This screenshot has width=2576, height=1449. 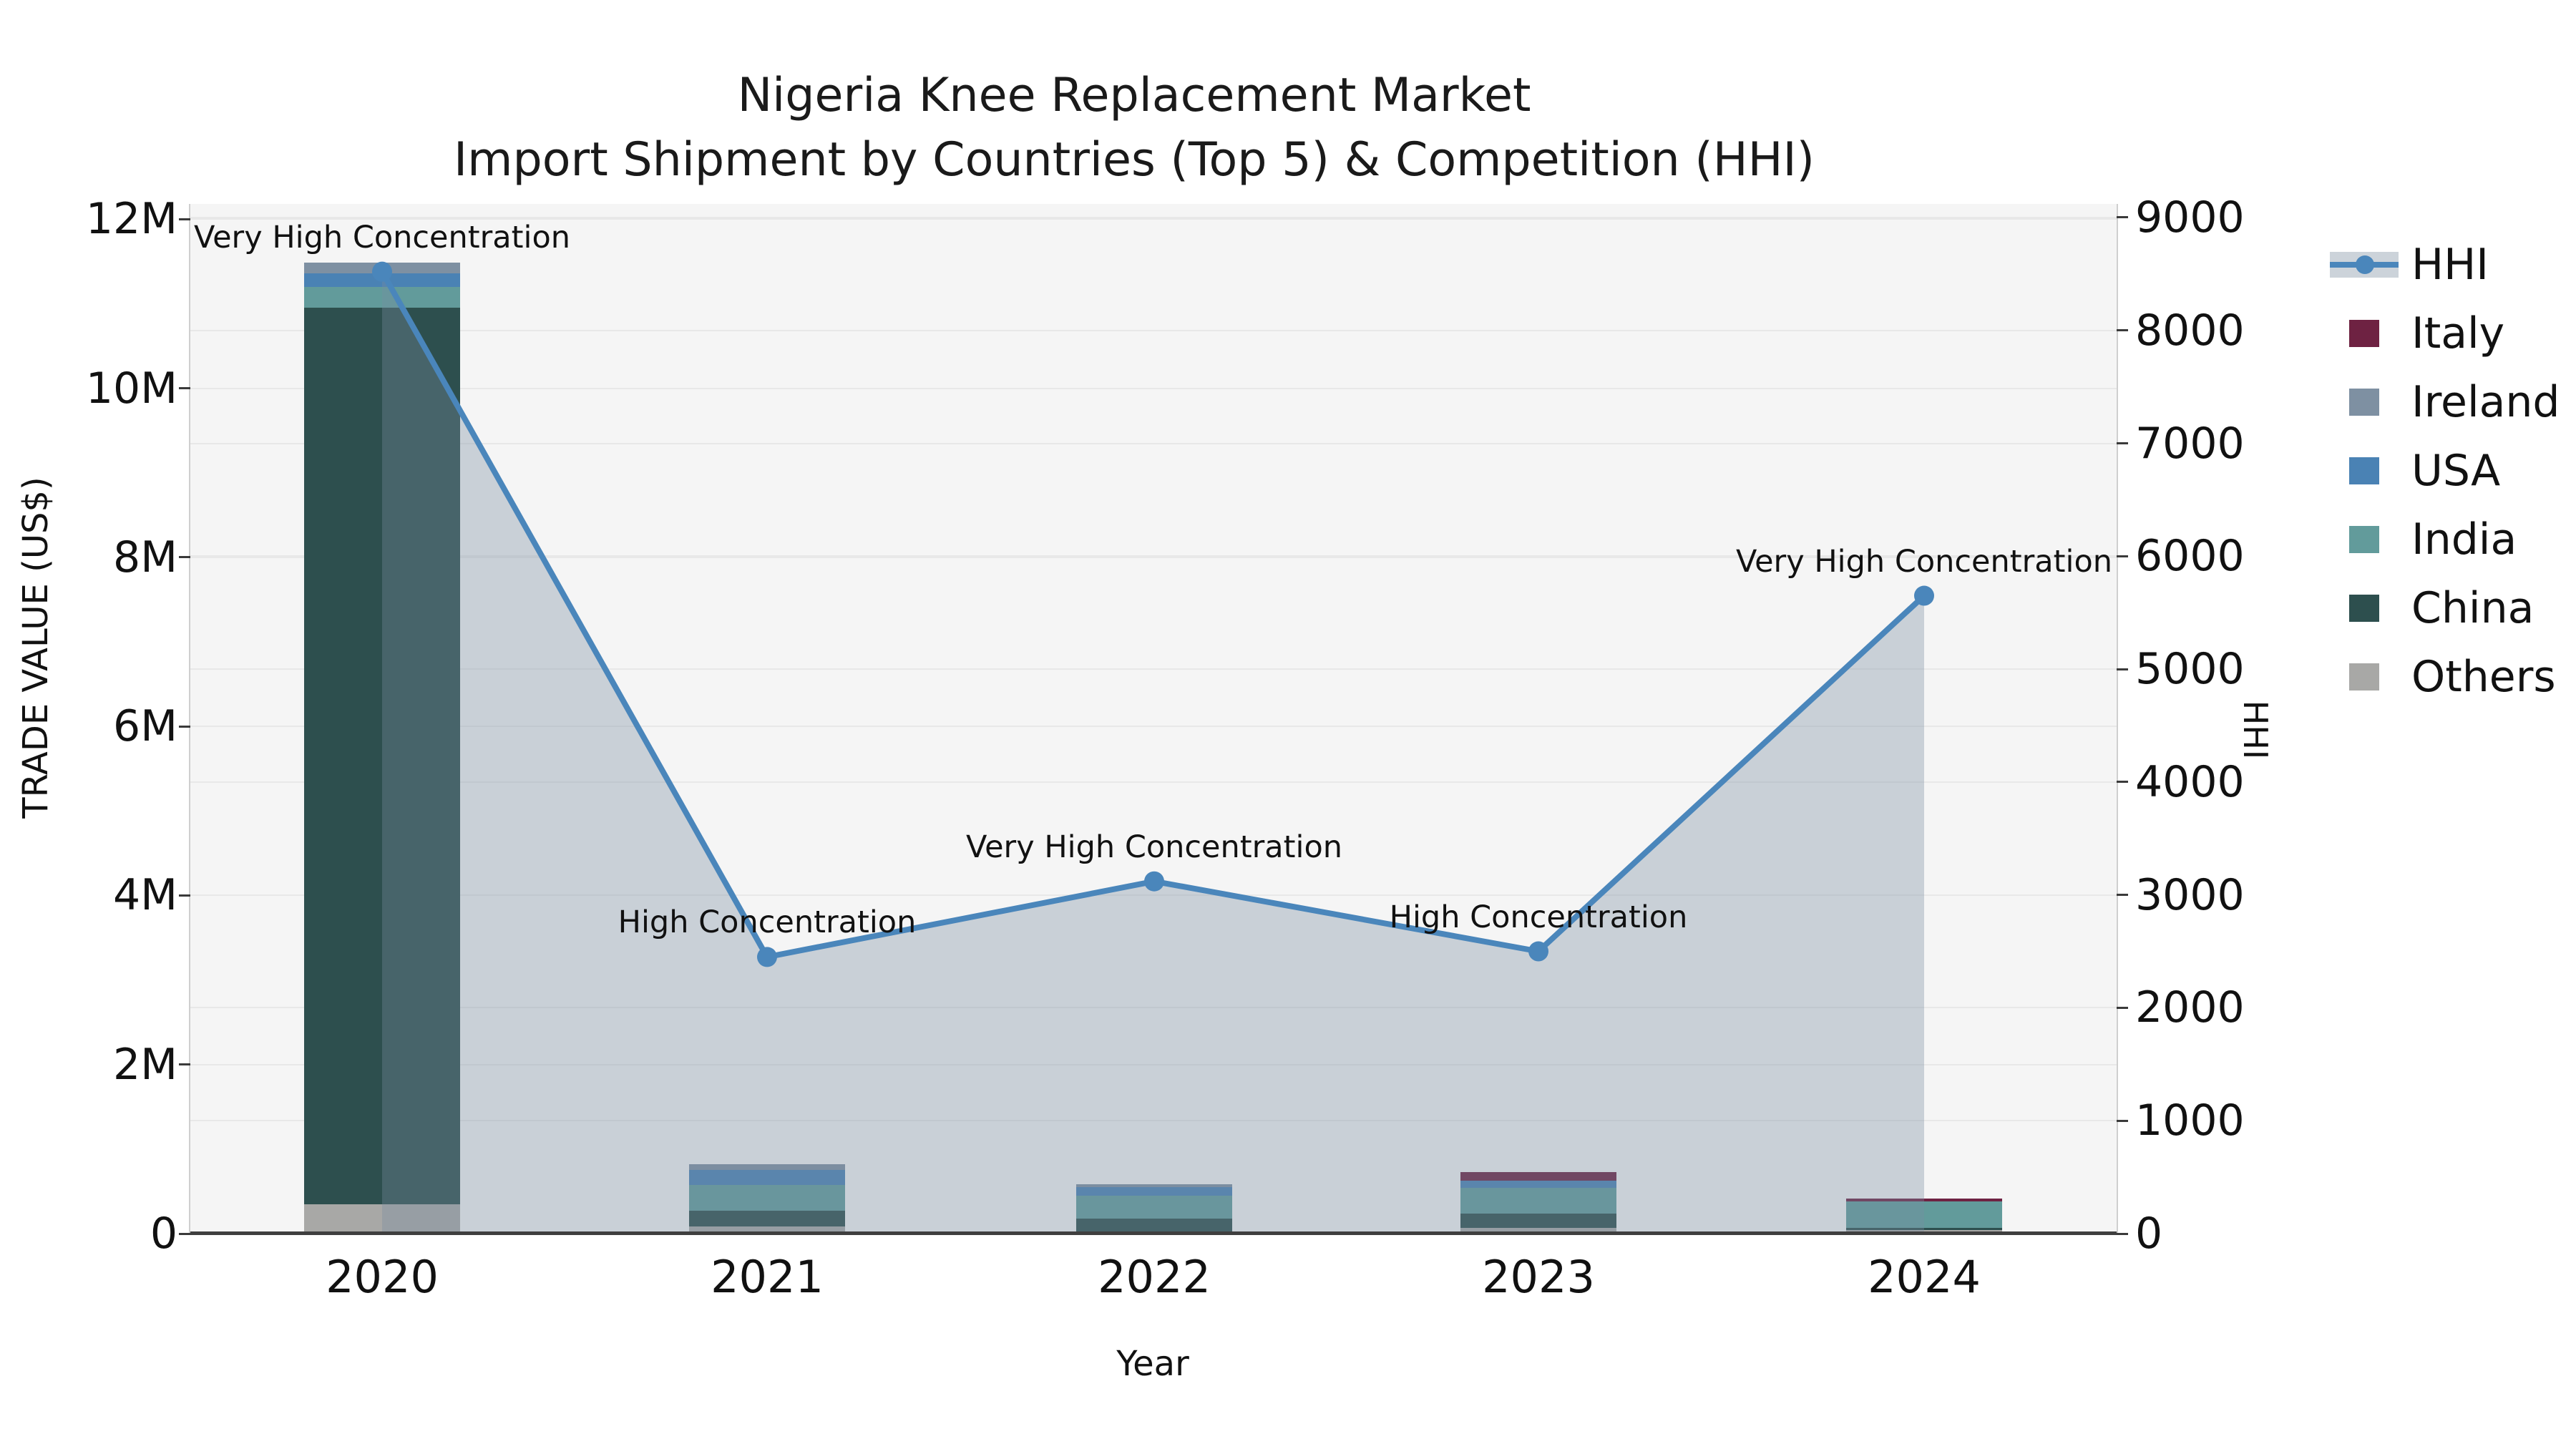 What do you see at coordinates (767, 957) in the screenshot?
I see `hhi-marker-2021` at bounding box center [767, 957].